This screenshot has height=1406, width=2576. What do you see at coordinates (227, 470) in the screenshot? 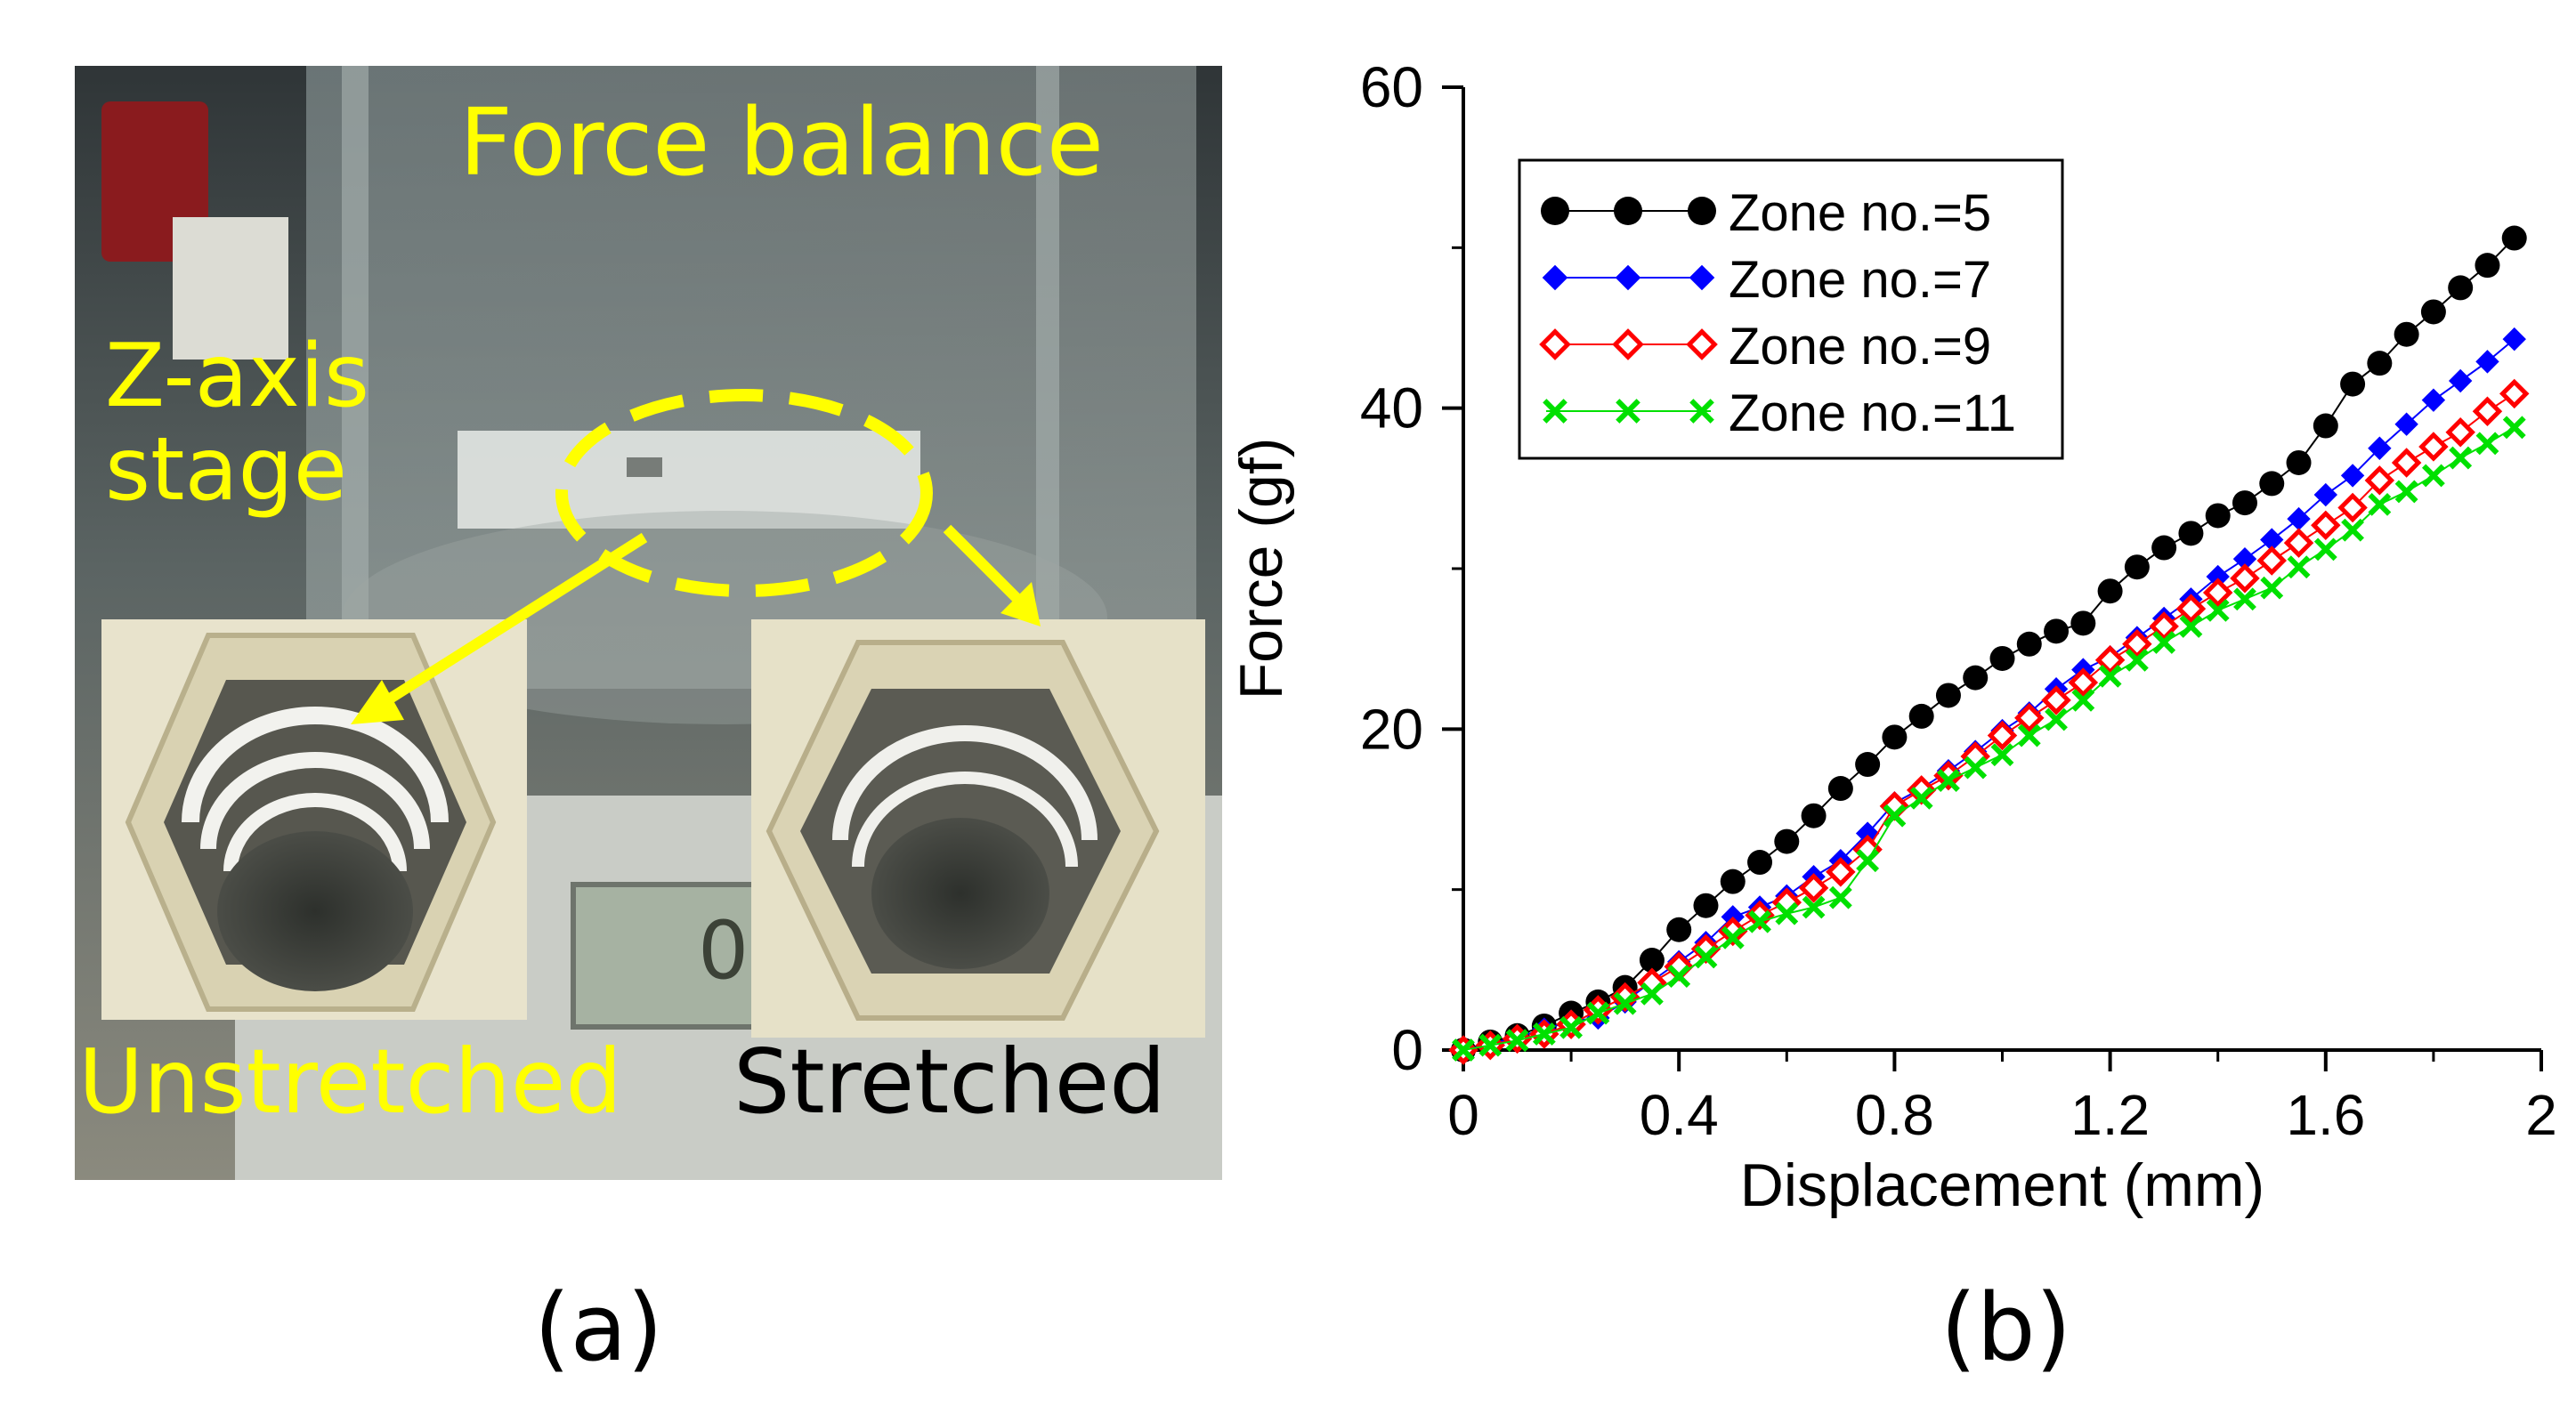
I see `z-axis-label-line2: stage` at bounding box center [227, 470].